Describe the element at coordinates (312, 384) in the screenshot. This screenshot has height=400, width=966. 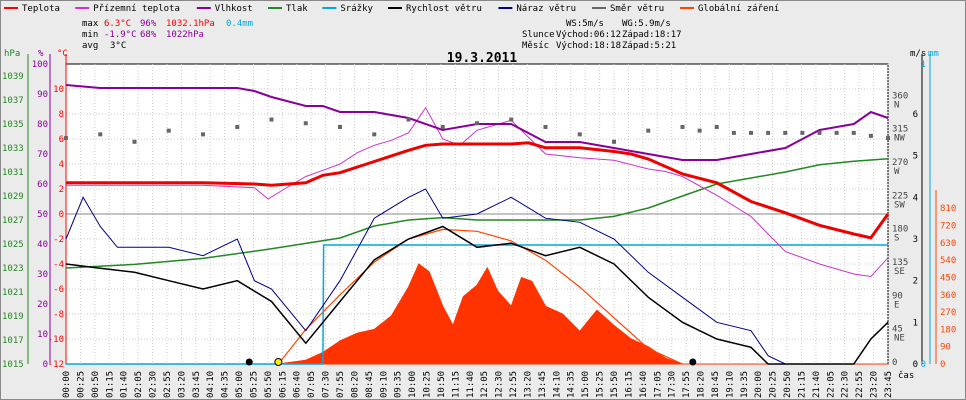
I see `x-tick-label: 07:05` at that location.